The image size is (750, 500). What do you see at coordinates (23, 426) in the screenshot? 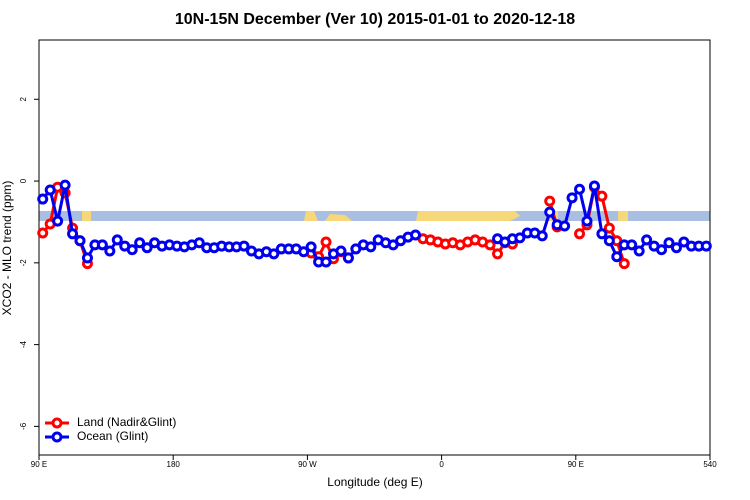
I see `y-tick-label: -6` at bounding box center [23, 426].